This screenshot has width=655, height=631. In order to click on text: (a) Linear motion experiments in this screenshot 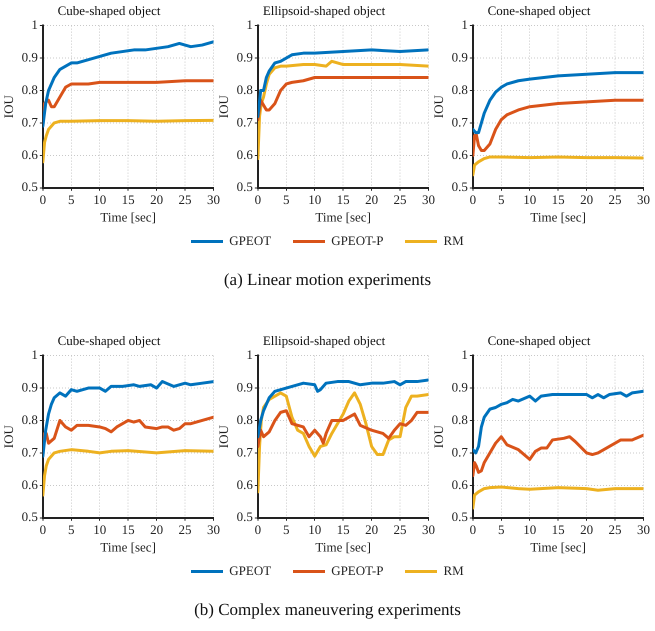, I will do `click(327, 280)`.